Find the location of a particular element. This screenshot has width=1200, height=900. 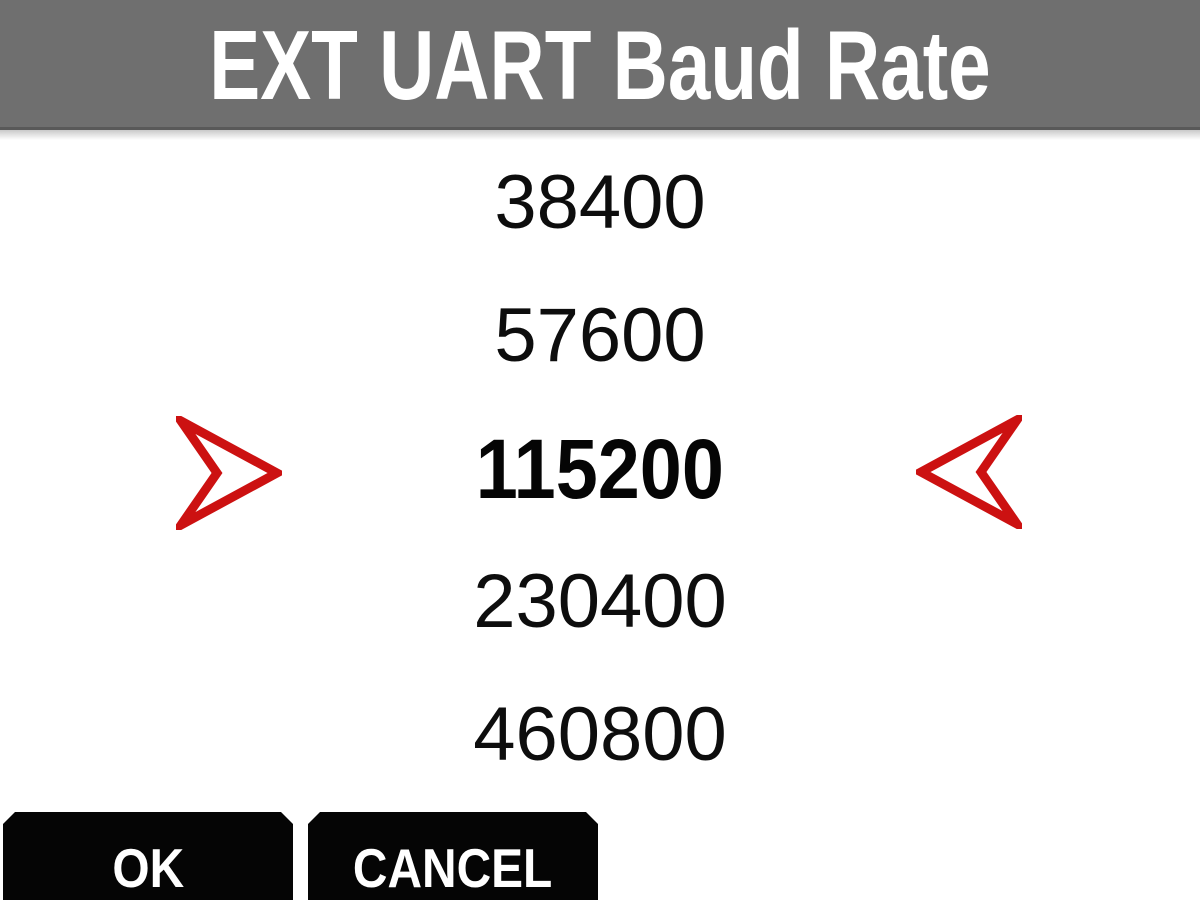

option-38400: 38400 is located at coordinates (600, 202).